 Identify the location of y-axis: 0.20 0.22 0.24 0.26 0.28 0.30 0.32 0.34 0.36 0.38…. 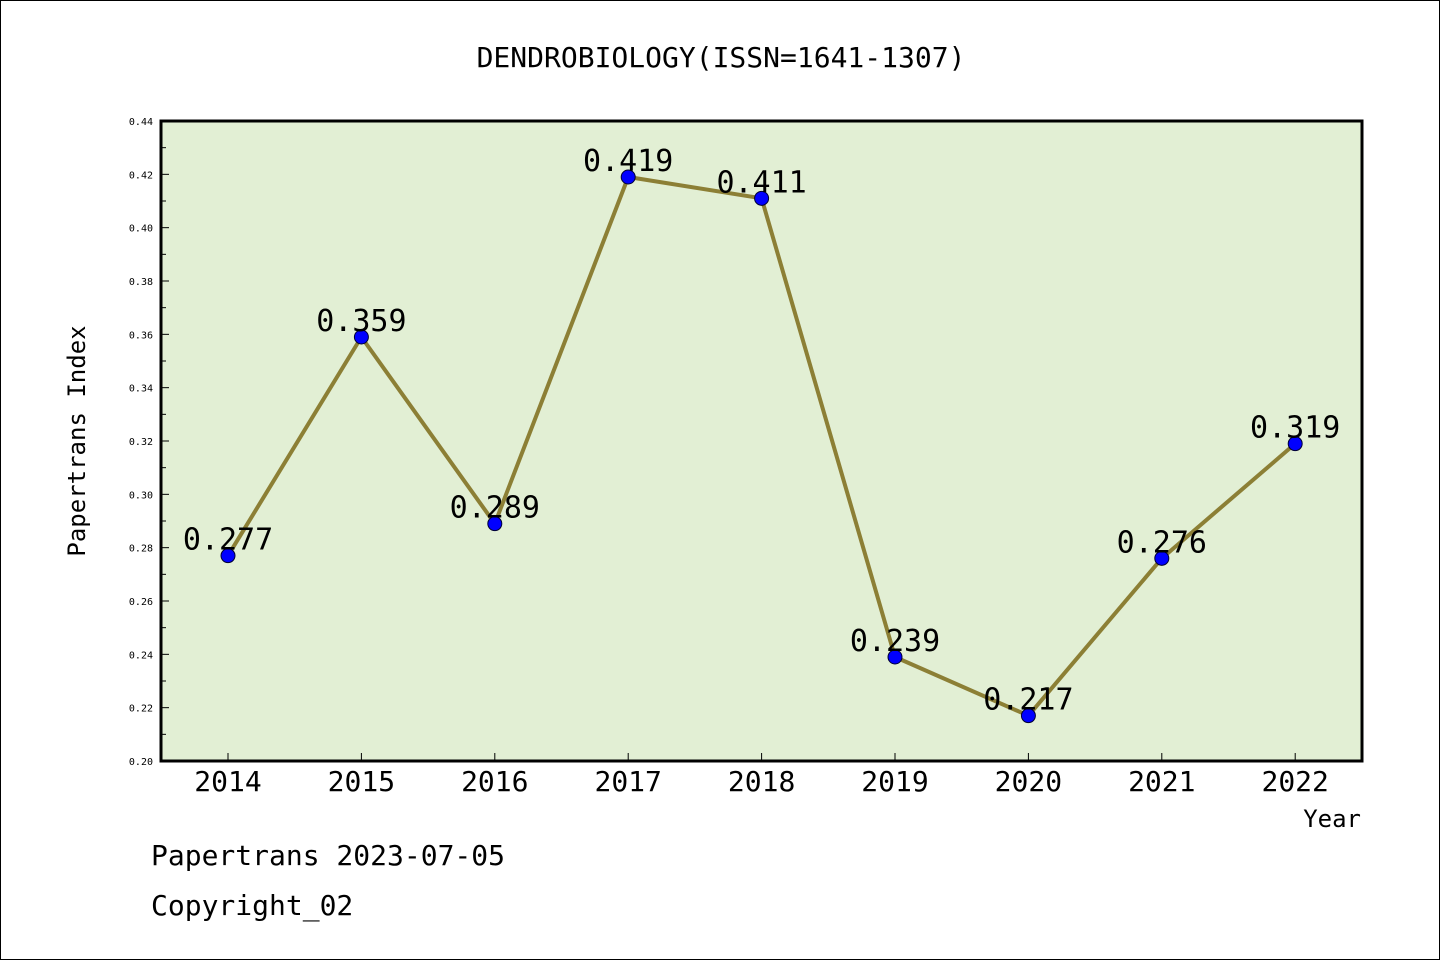
(149, 442).